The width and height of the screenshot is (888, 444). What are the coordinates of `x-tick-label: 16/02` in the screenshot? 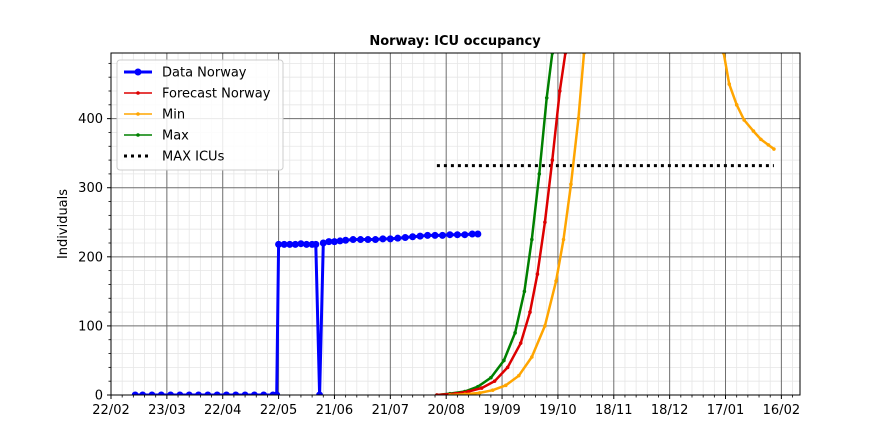 It's located at (781, 410).